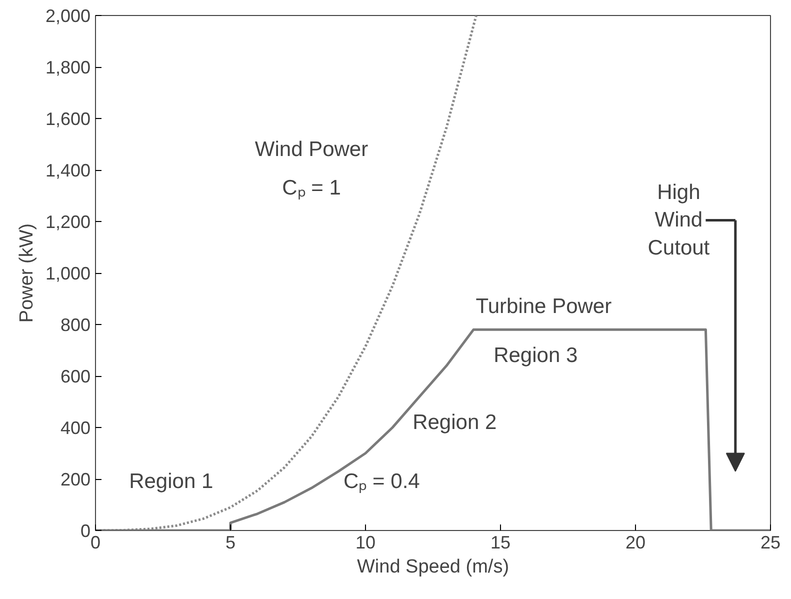 The width and height of the screenshot is (791, 599). I want to click on y-tick-label: 1,200, so click(68, 222).